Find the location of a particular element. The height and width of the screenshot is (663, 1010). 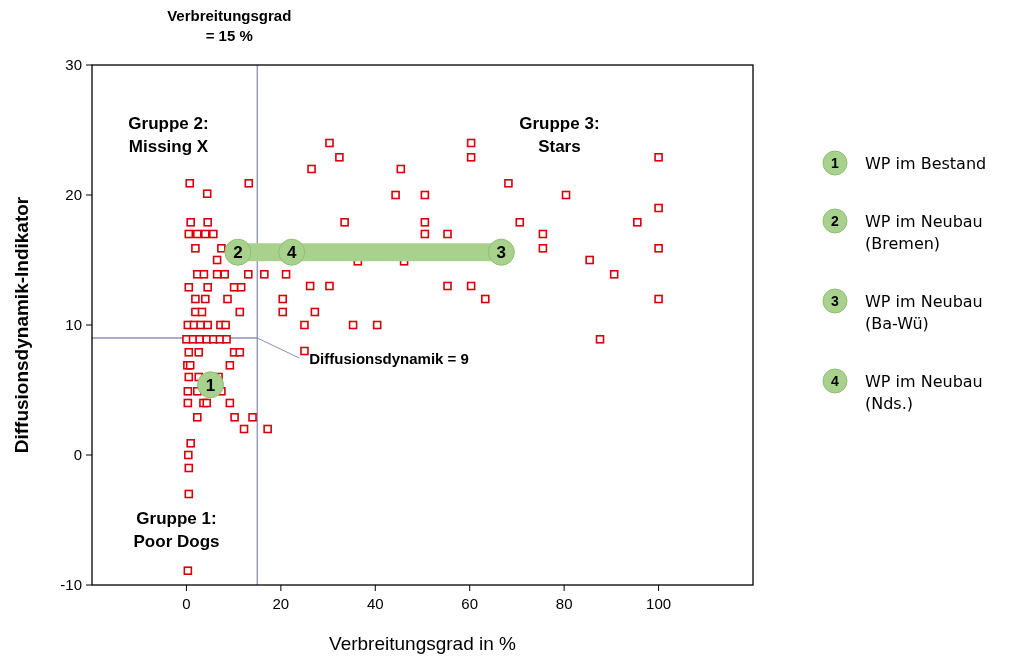

annotation: Gruppe 3: Stars is located at coordinates (559, 134).